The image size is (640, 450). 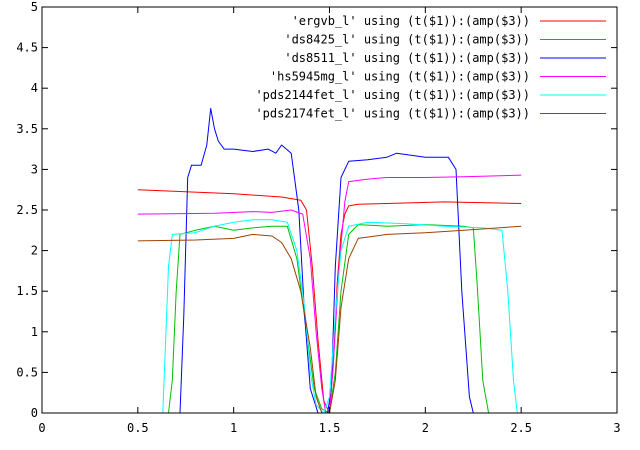 I want to click on y-tick-label: 5, so click(x=34, y=7).